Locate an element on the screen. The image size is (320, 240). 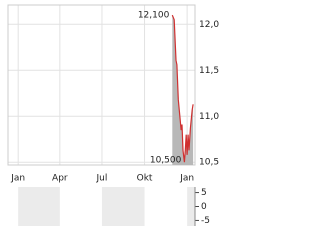
y-tick-label: 12,0 is located at coordinates (209, 25).